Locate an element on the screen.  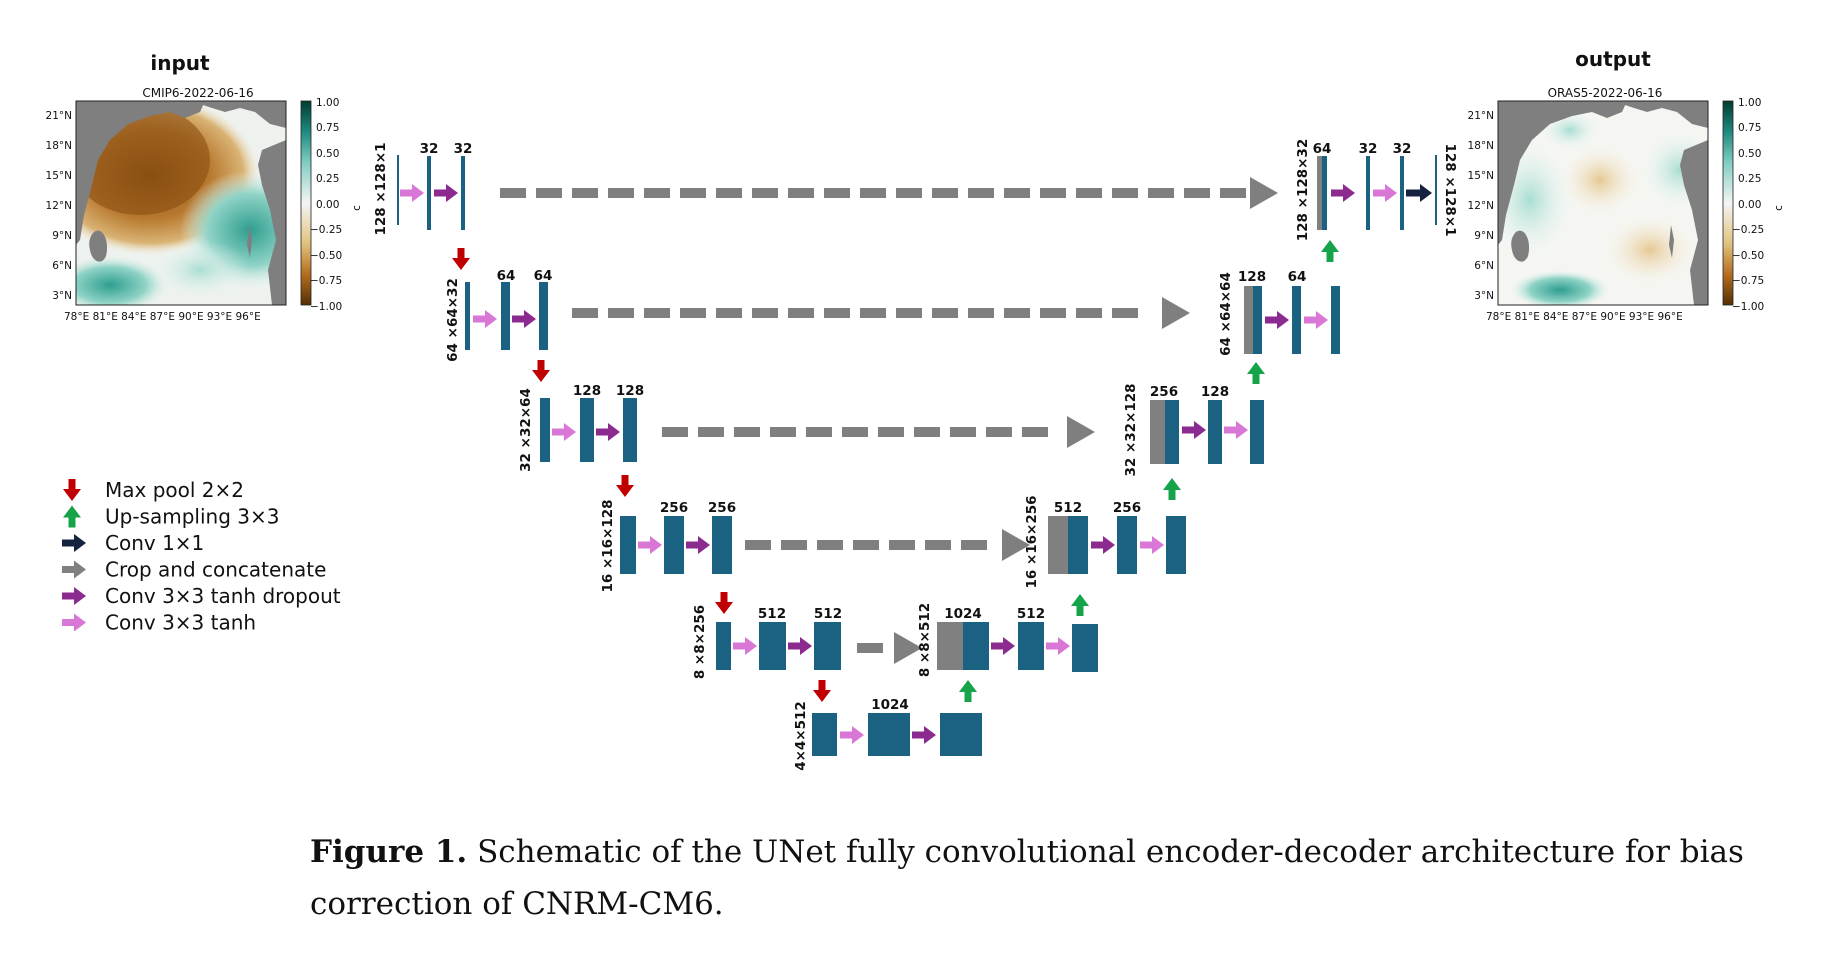
output-map is located at coordinates (1603, 203).